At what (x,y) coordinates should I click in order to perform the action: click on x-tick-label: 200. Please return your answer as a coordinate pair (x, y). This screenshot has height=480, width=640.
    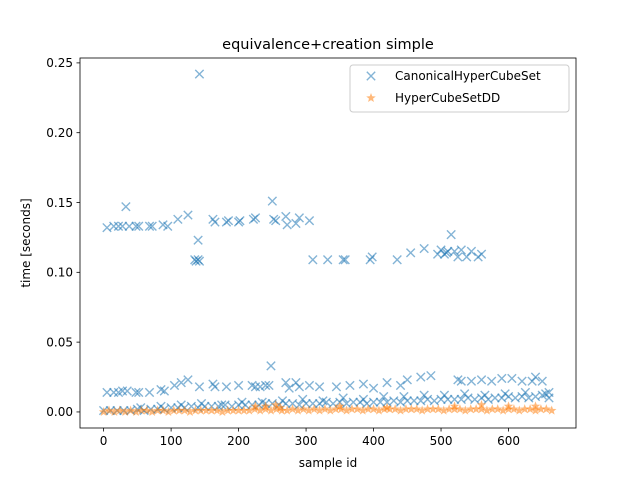
    Looking at the image, I should click on (238, 441).